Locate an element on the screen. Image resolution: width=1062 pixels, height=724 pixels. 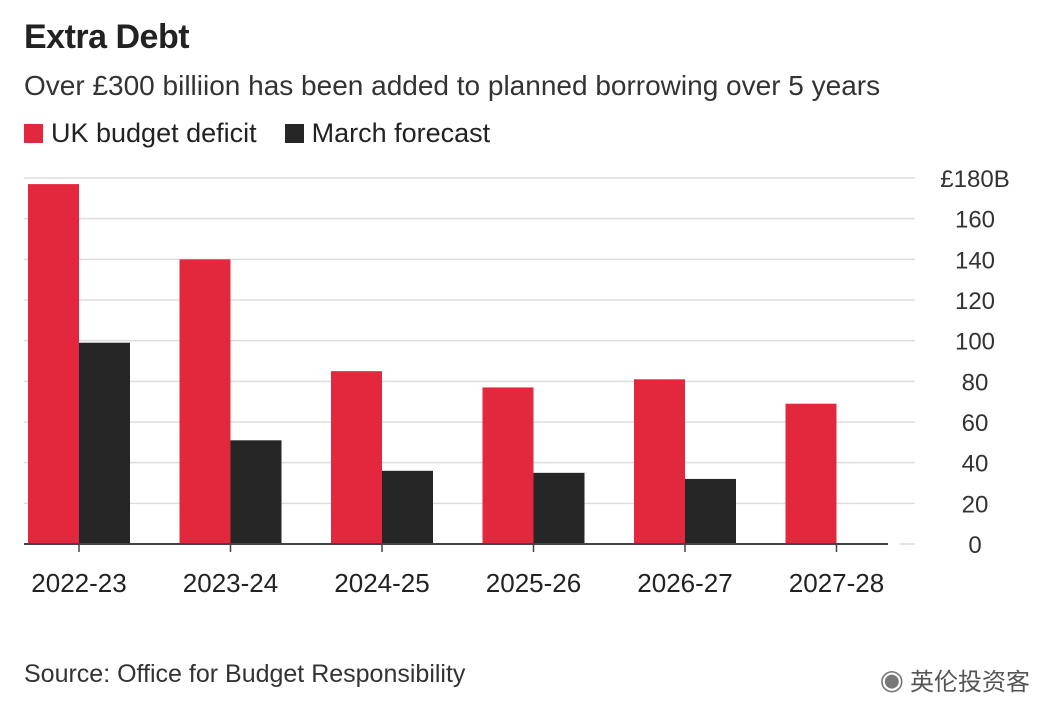
y-tick-label: 60 is located at coordinates (975, 423).